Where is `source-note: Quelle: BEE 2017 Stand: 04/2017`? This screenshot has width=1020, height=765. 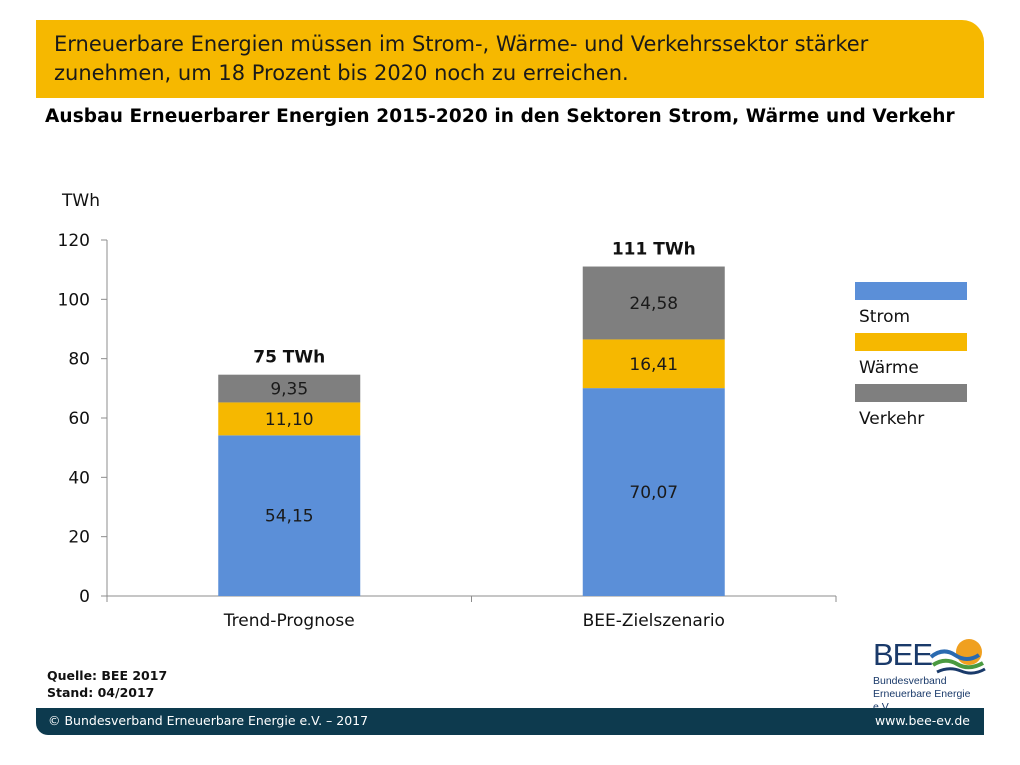
source-note: Quelle: BEE 2017 Stand: 04/2017 is located at coordinates (107, 684).